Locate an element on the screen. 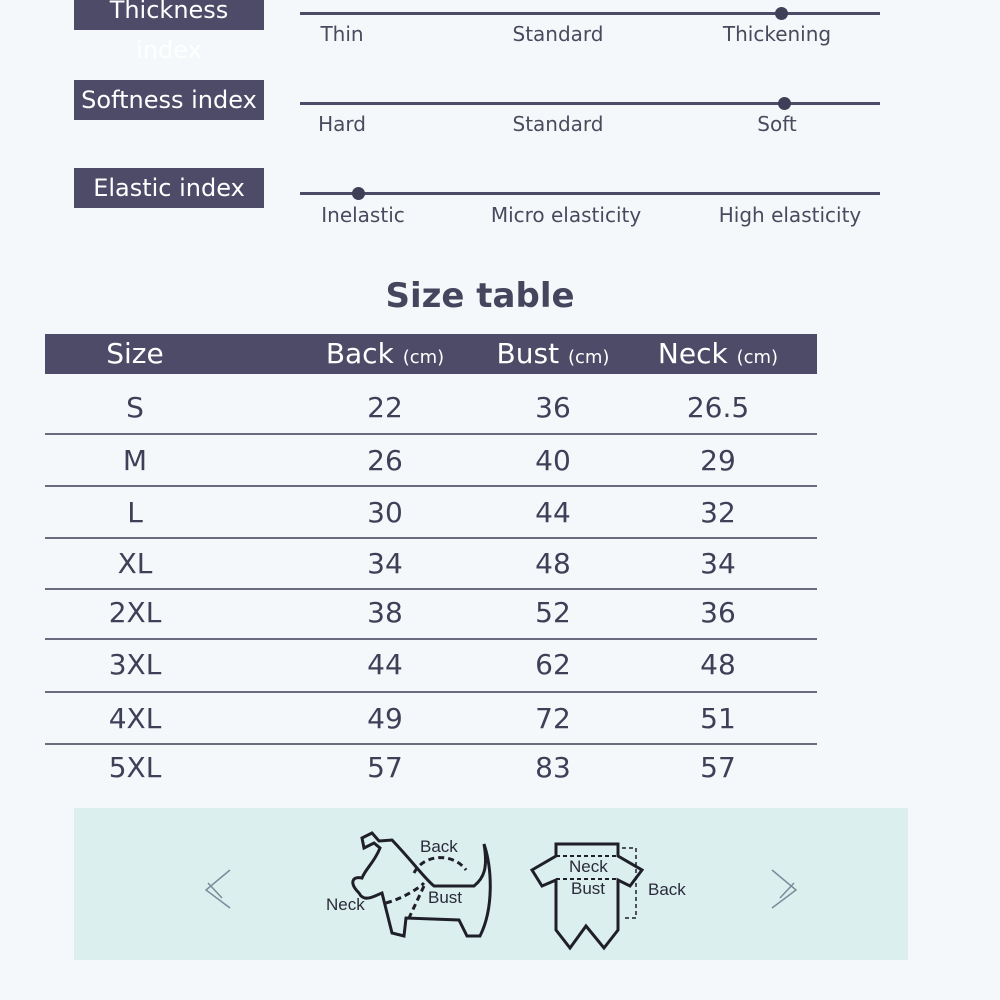 The width and height of the screenshot is (1000, 1000). dog-label-bust: Bust is located at coordinates (445, 897).